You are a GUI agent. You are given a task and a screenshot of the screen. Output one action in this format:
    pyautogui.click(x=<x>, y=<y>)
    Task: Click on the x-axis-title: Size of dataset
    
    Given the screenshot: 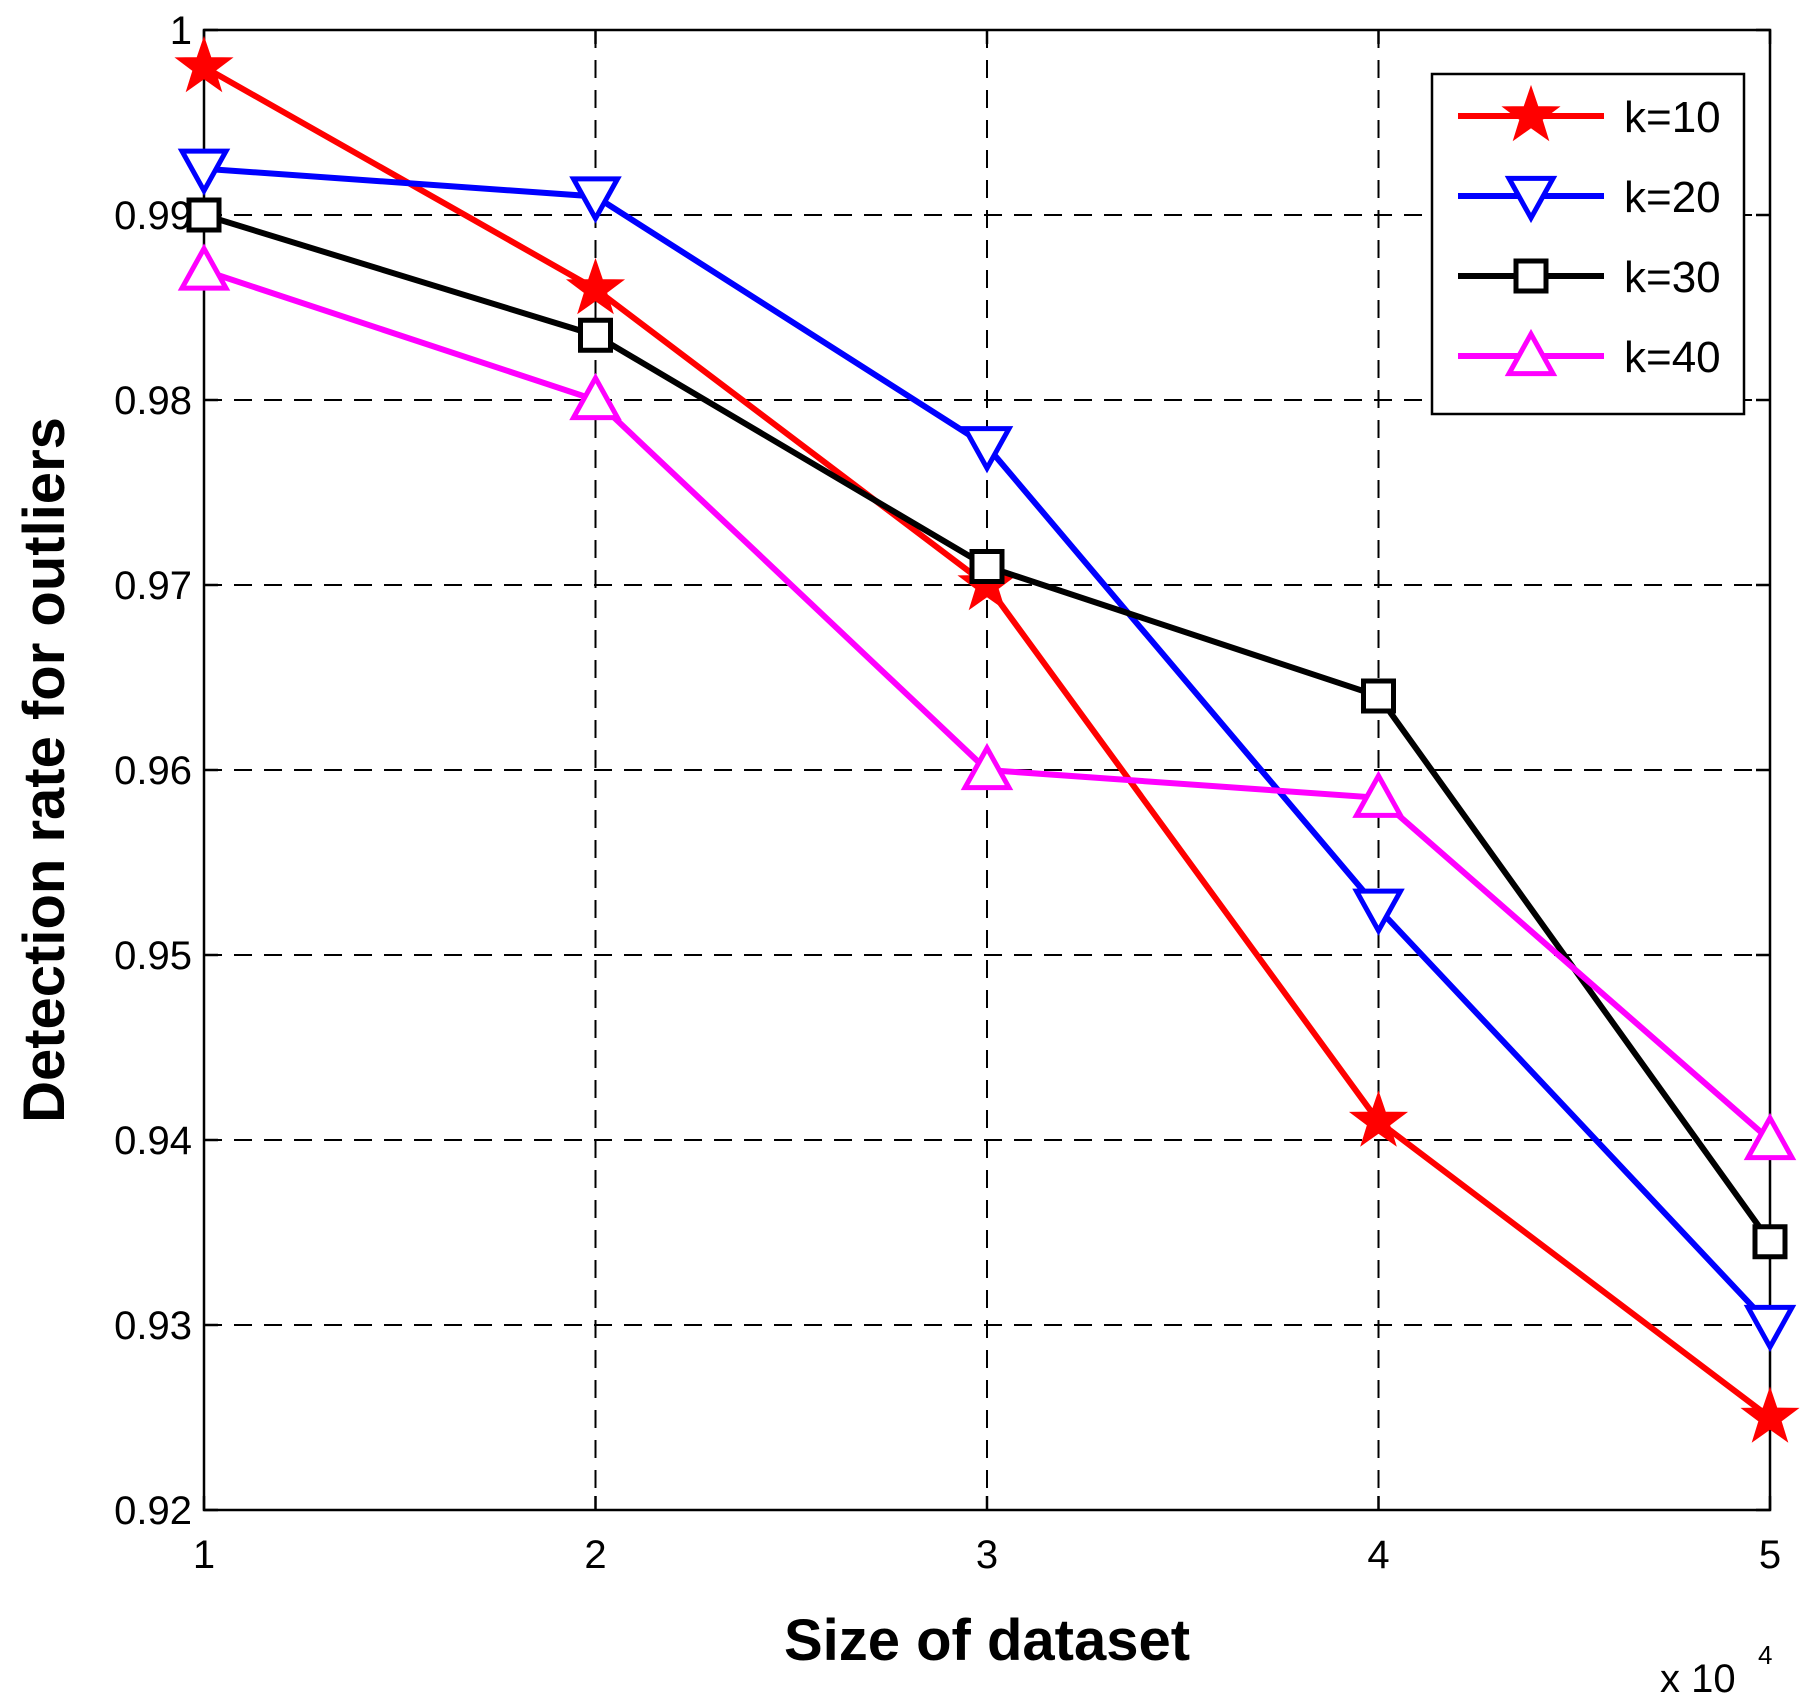 What is the action you would take?
    pyautogui.click(x=987, y=1640)
    